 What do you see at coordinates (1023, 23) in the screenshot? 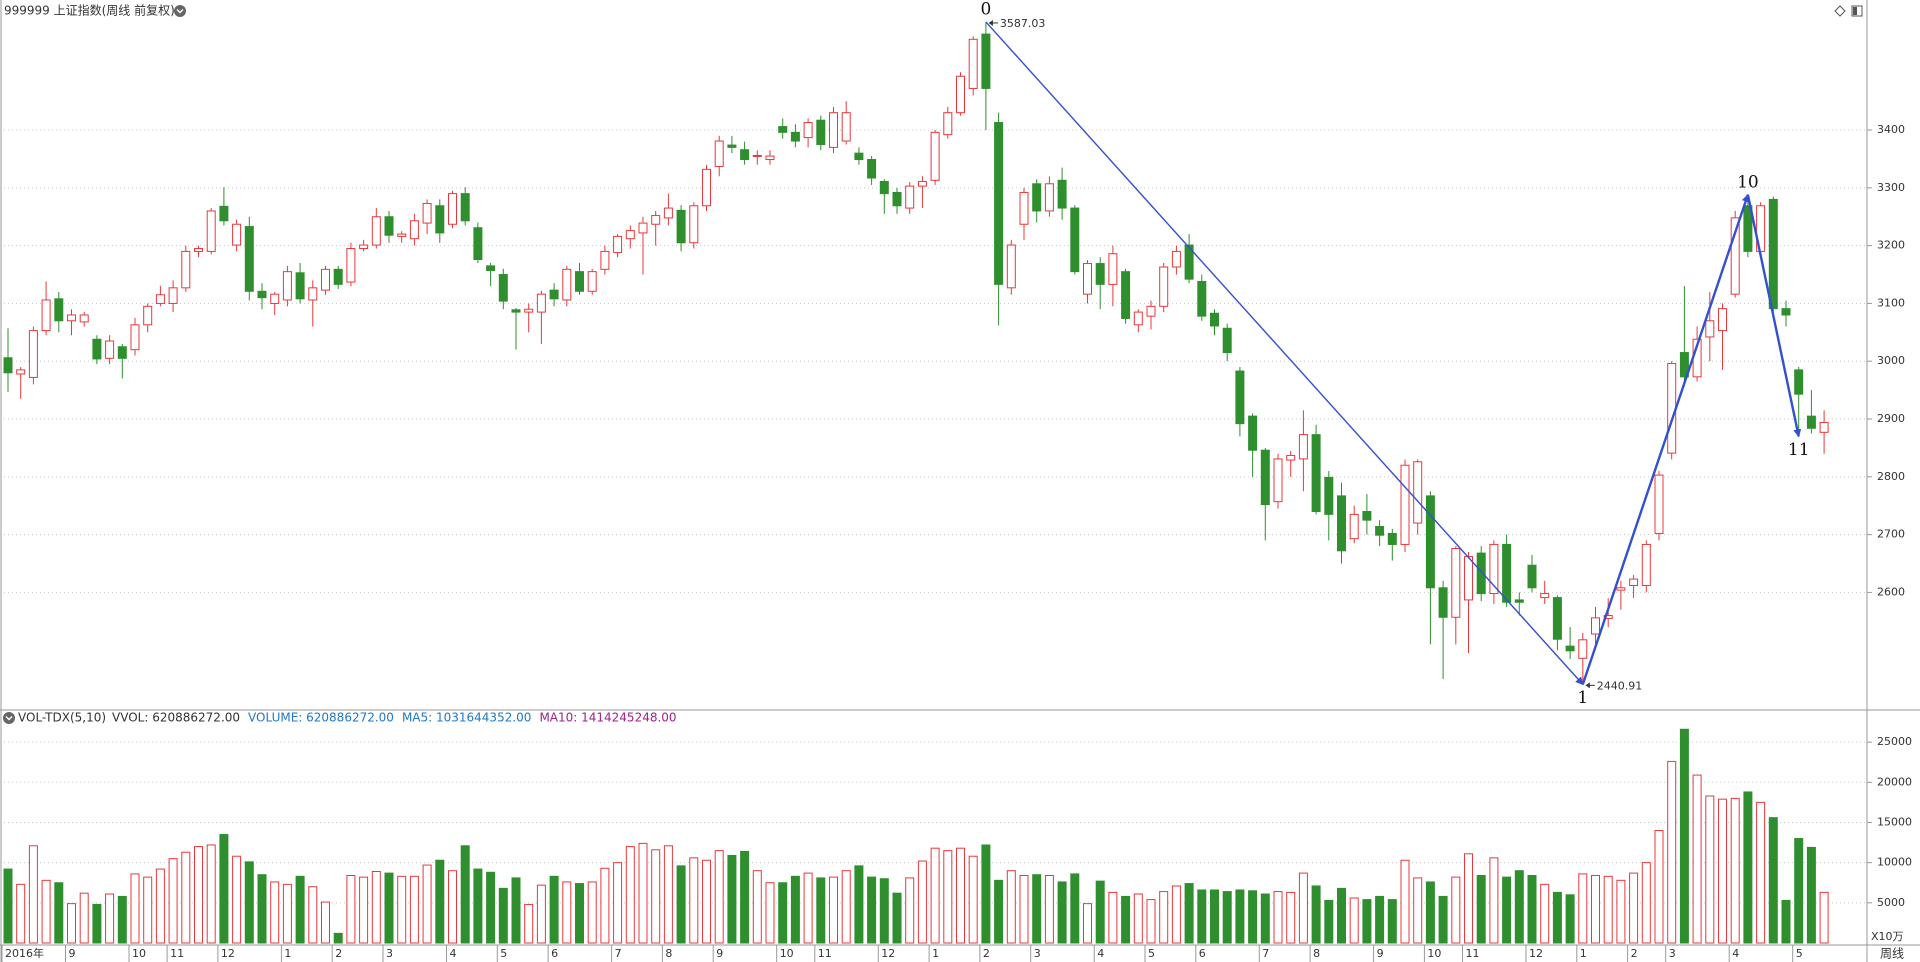
I see `price-label: 3587.03` at bounding box center [1023, 23].